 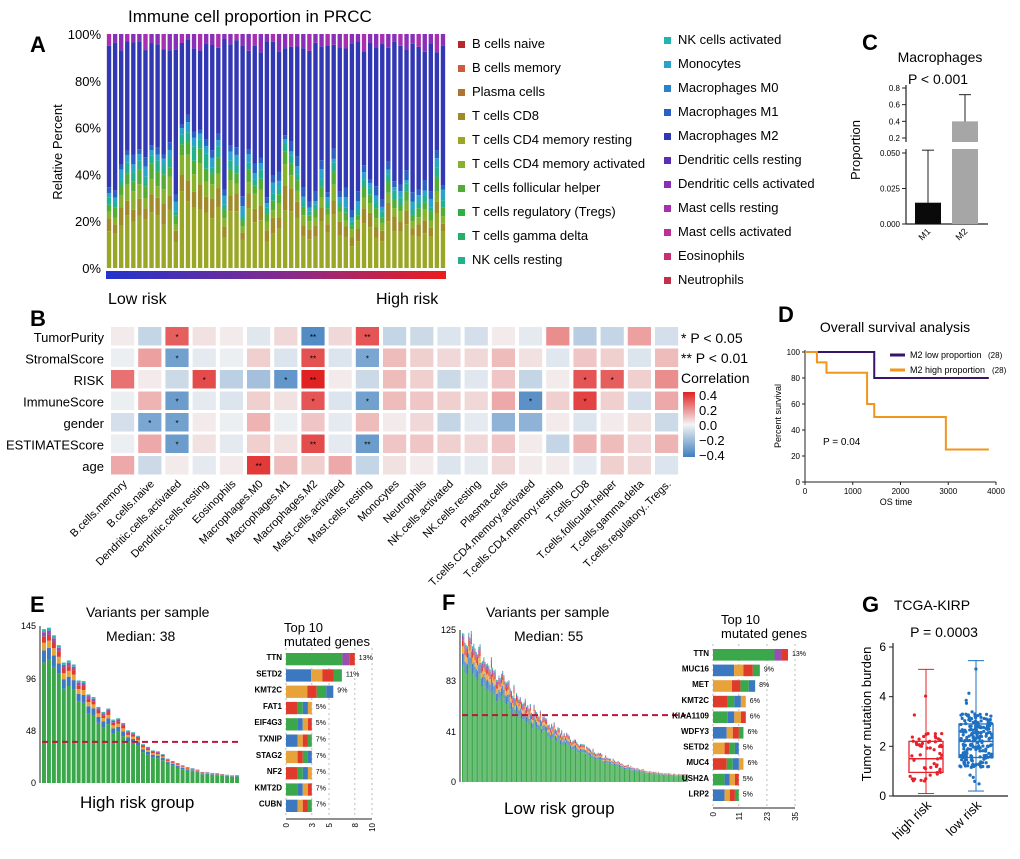 I want to click on b-row-label: StromalScore, so click(x=64, y=358).